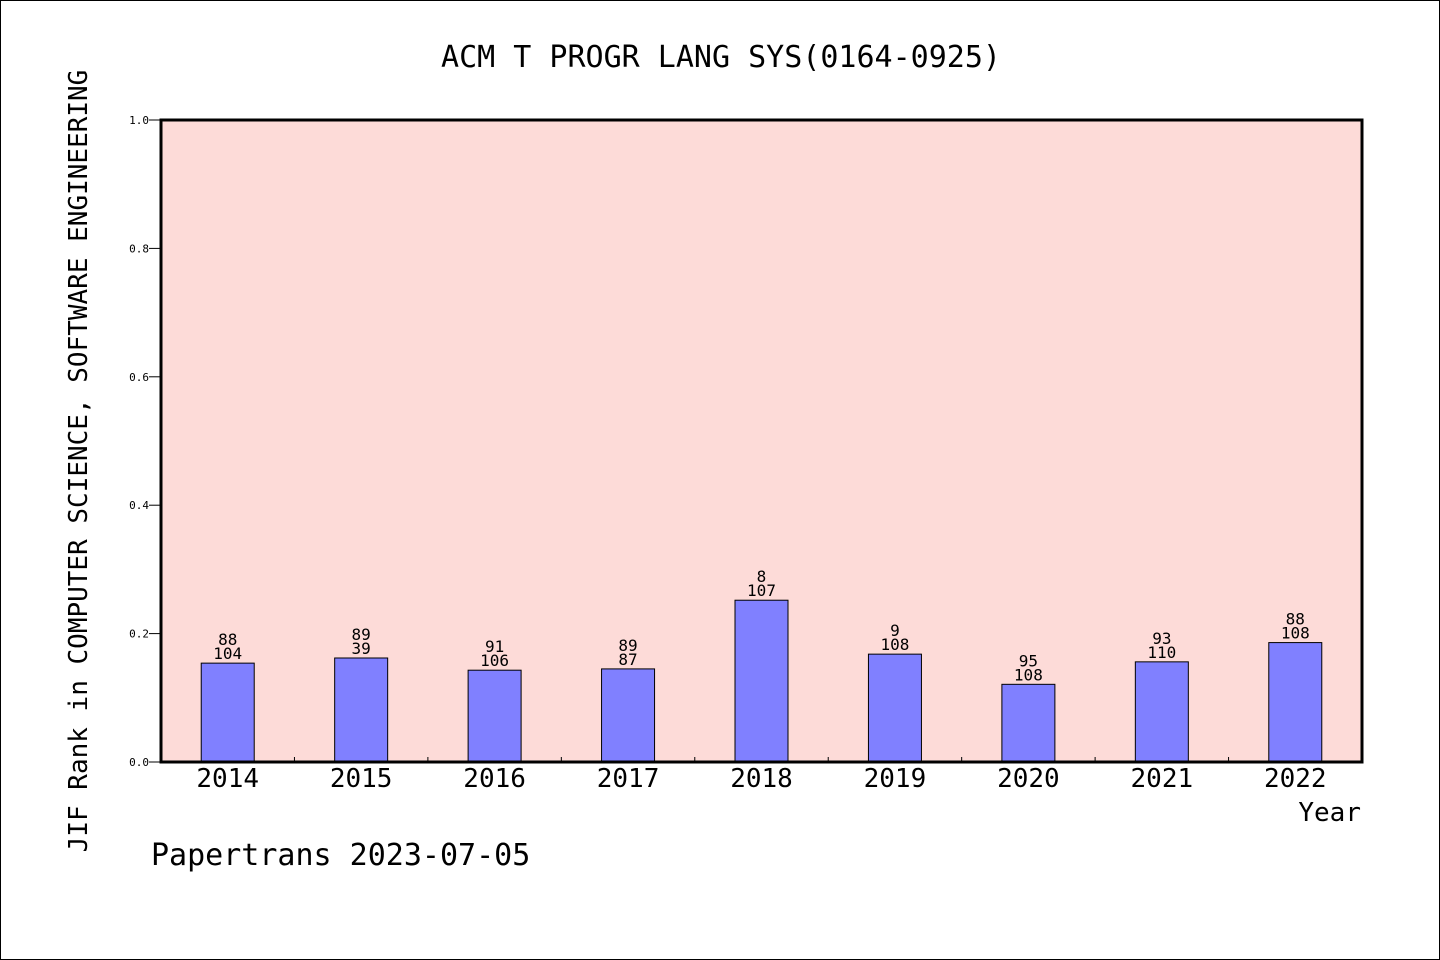 The image size is (1440, 960). What do you see at coordinates (139, 762) in the screenshot?
I see `y-tick-label-0.0: 0.0` at bounding box center [139, 762].